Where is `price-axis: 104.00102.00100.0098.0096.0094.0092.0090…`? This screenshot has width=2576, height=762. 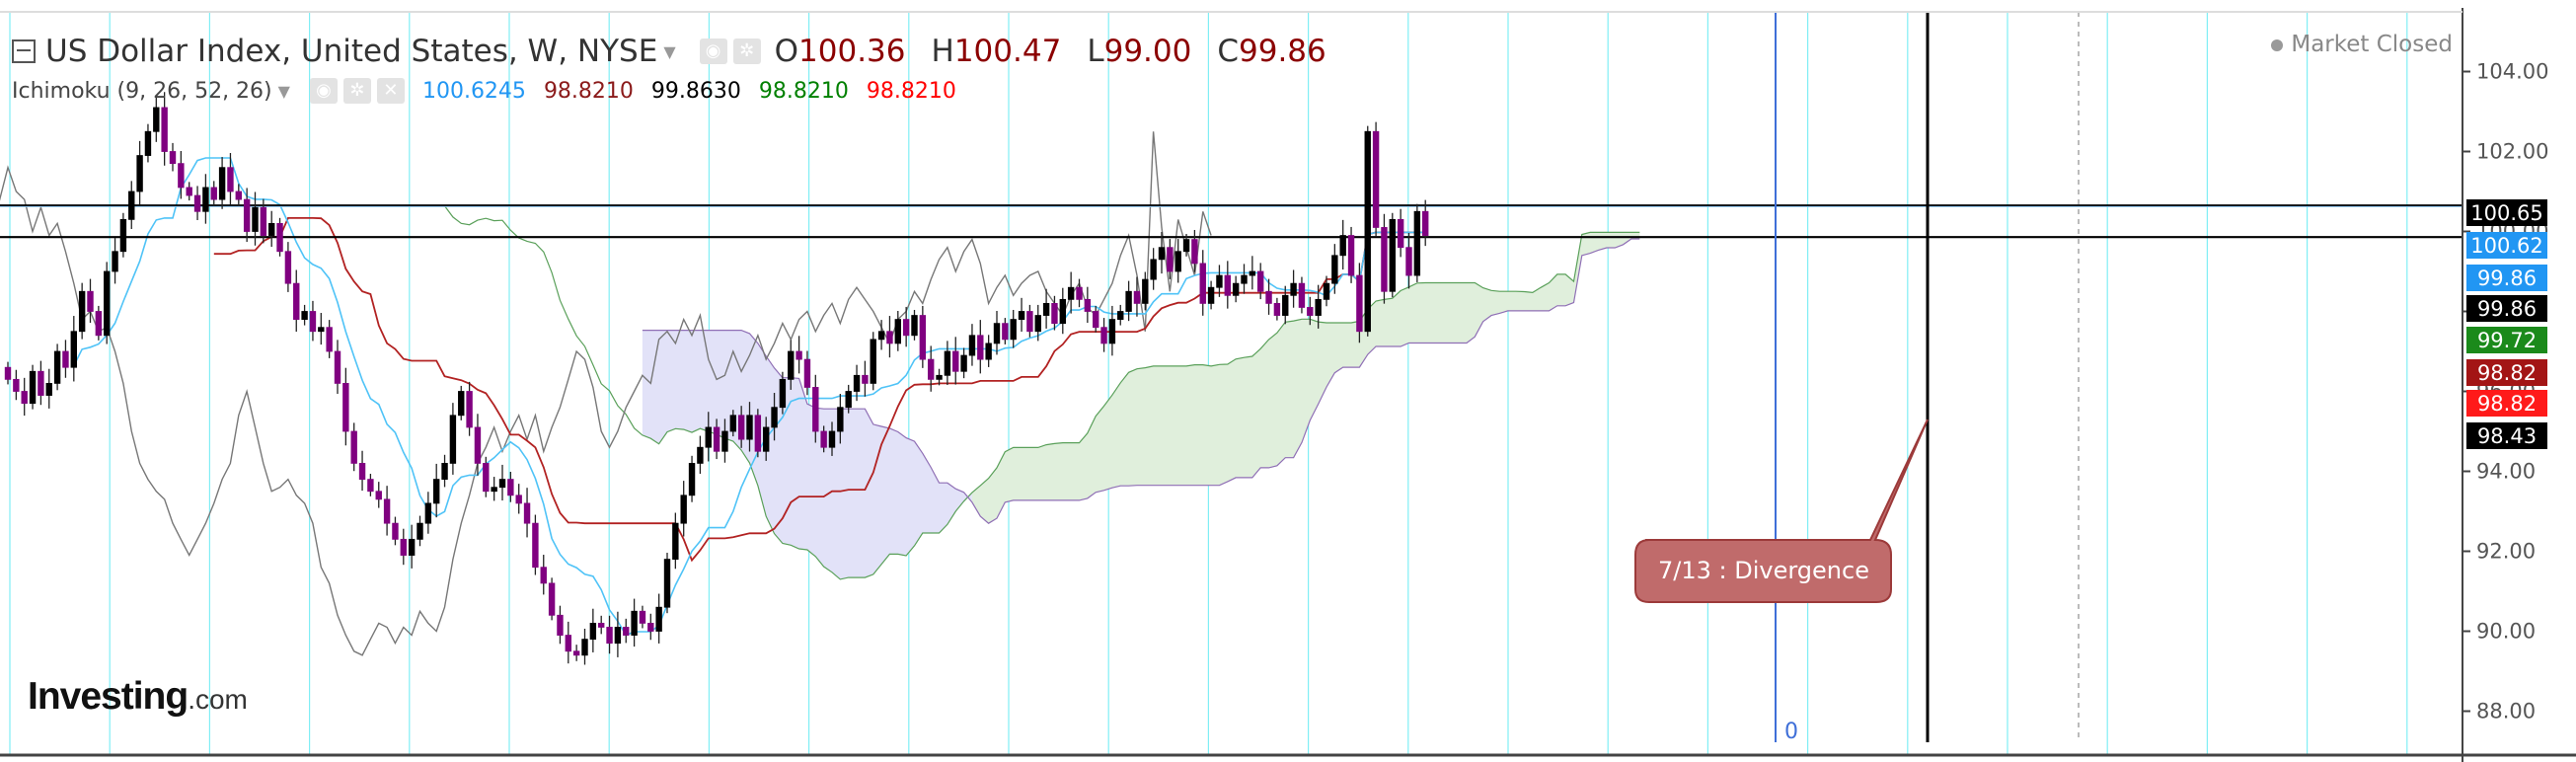 price-axis: 104.00102.00100.0098.0096.0094.0092.0090… is located at coordinates (2505, 385).